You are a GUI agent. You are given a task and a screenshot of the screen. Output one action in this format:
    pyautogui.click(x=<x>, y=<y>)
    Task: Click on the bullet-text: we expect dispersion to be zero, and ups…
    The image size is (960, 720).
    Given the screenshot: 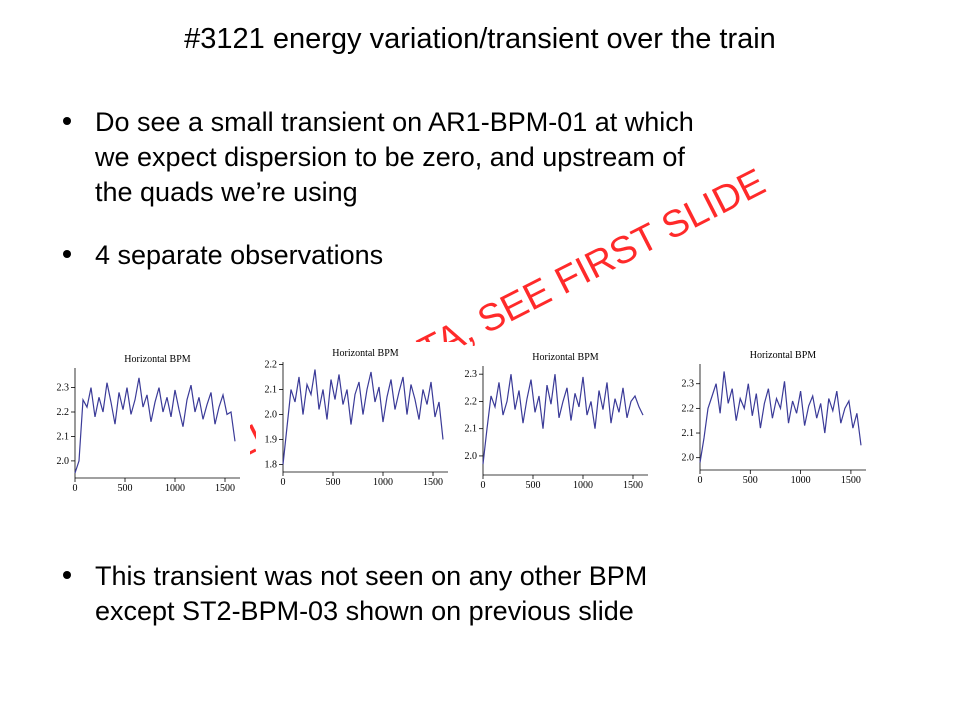 What is the action you would take?
    pyautogui.click(x=389, y=157)
    